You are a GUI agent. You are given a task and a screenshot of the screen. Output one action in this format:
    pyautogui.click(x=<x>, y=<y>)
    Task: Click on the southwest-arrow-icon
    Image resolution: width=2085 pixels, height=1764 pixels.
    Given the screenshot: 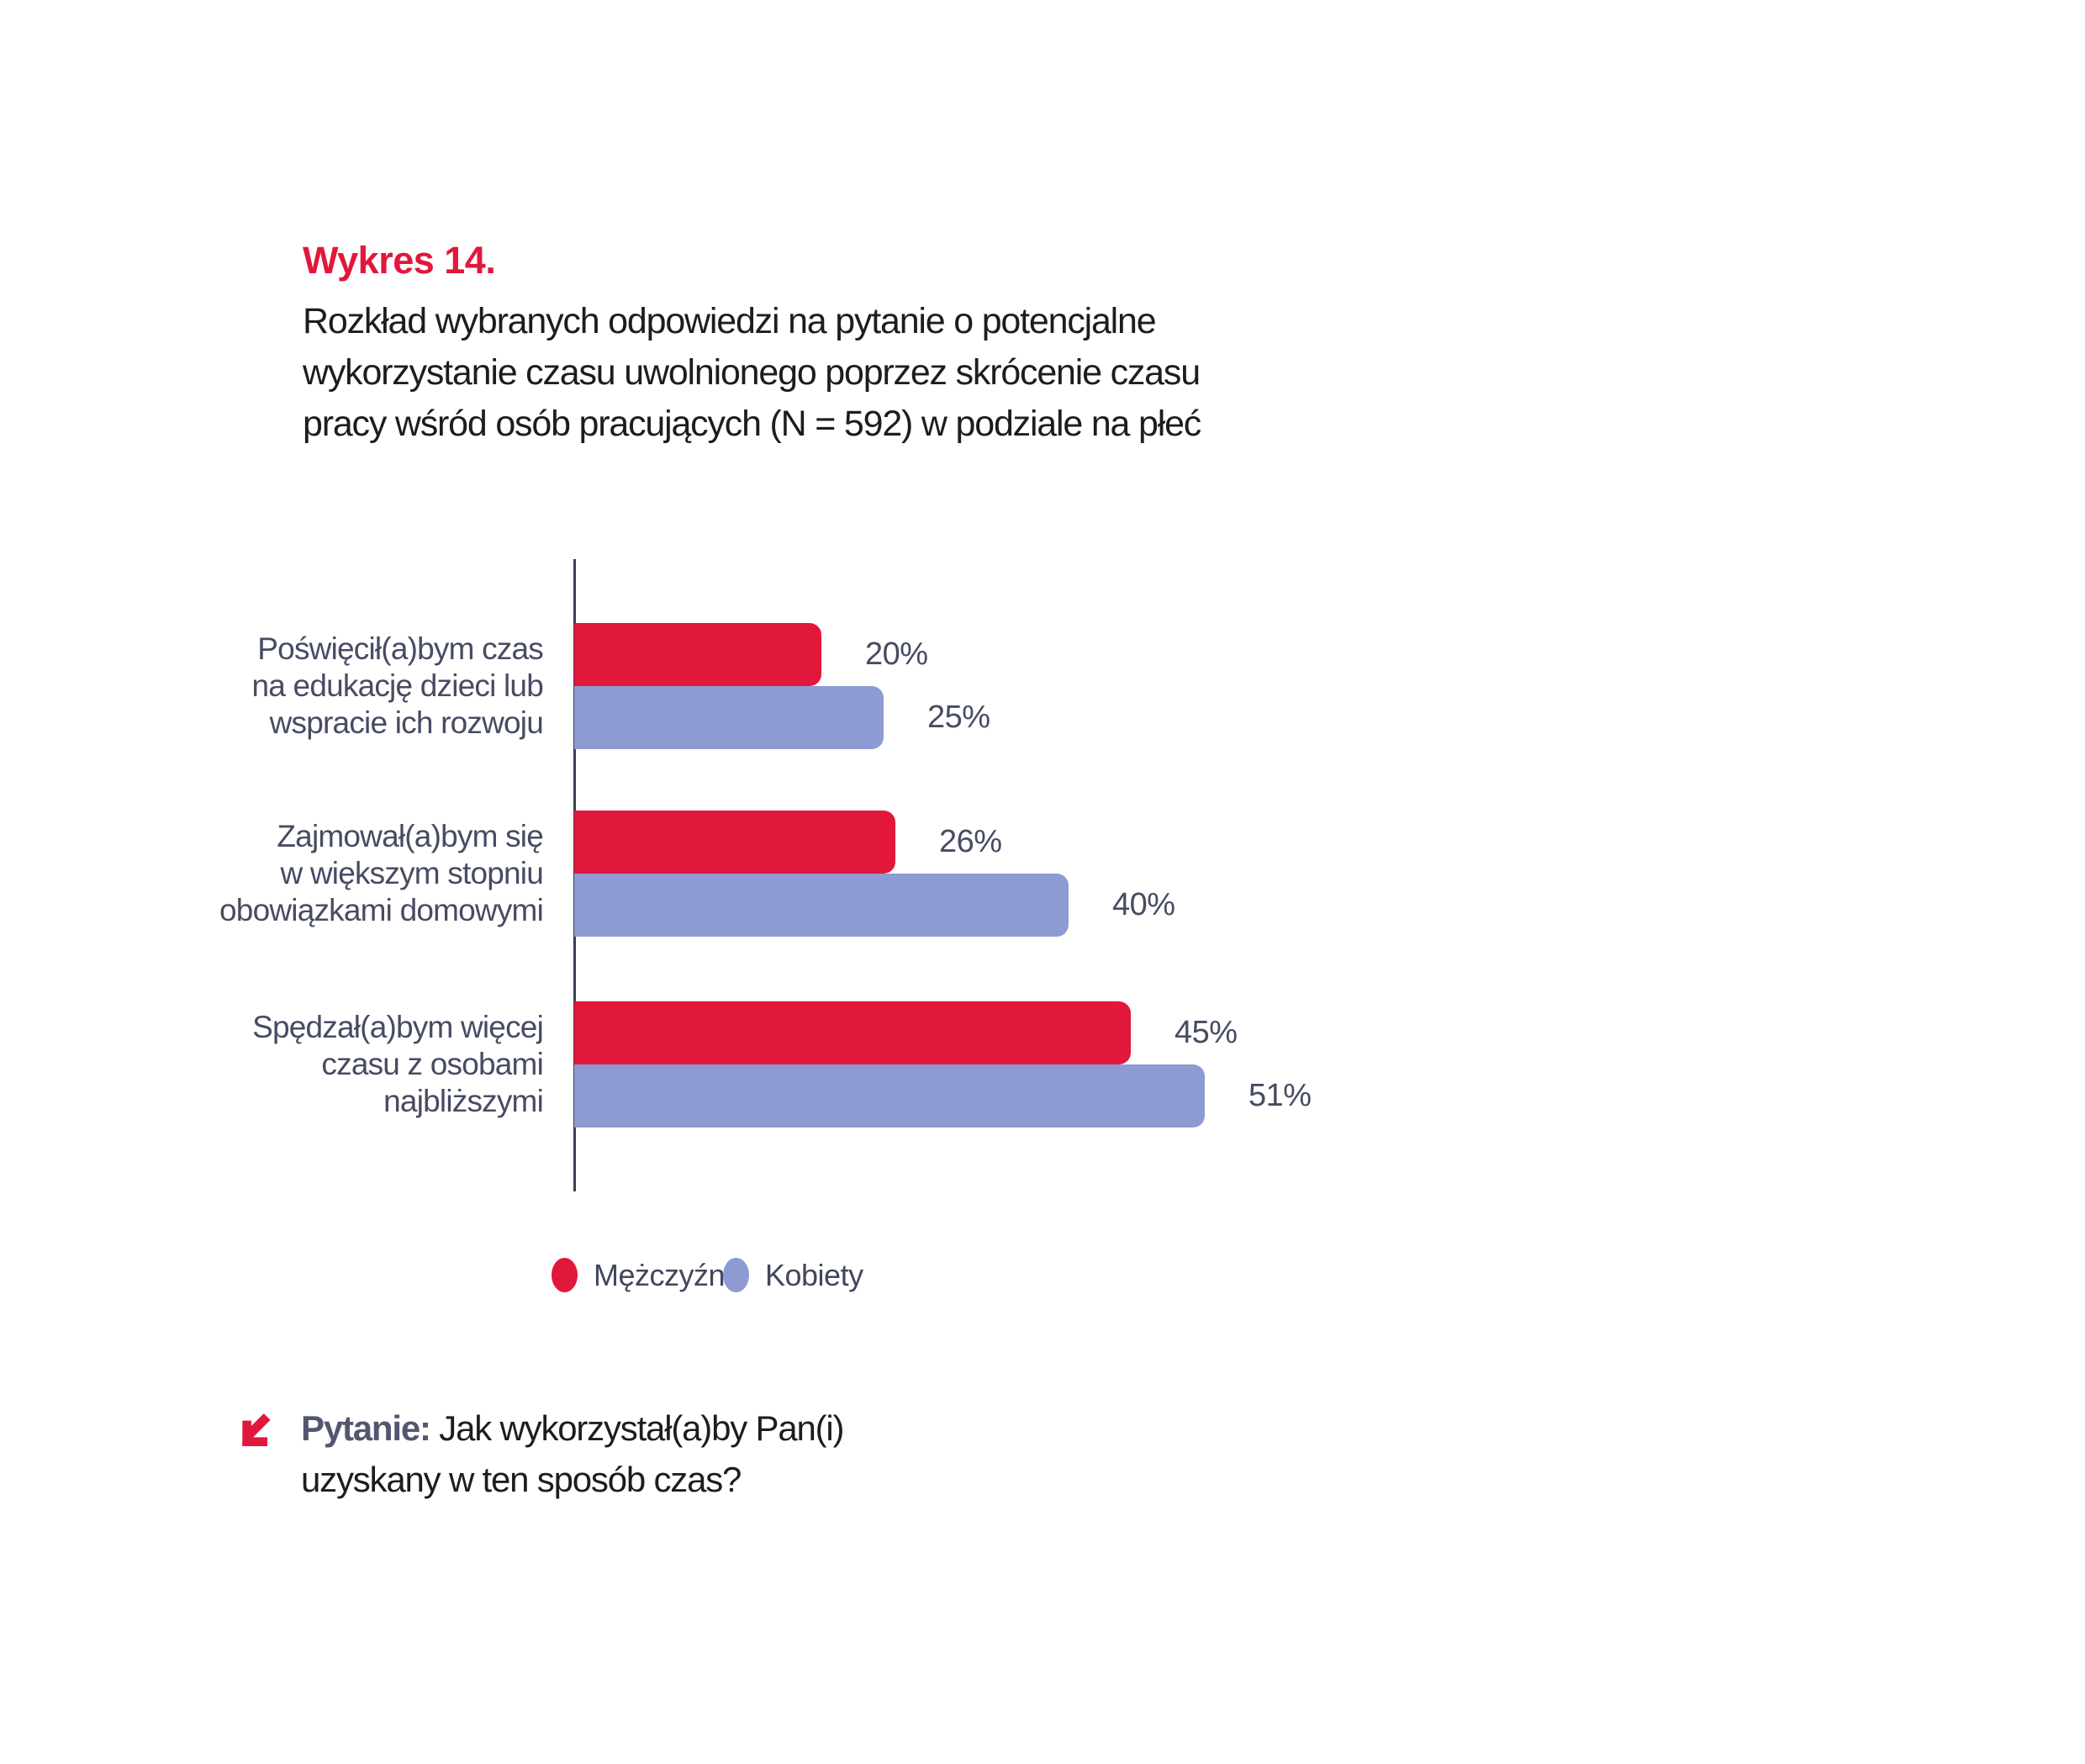 What is the action you would take?
    pyautogui.click(x=257, y=1429)
    